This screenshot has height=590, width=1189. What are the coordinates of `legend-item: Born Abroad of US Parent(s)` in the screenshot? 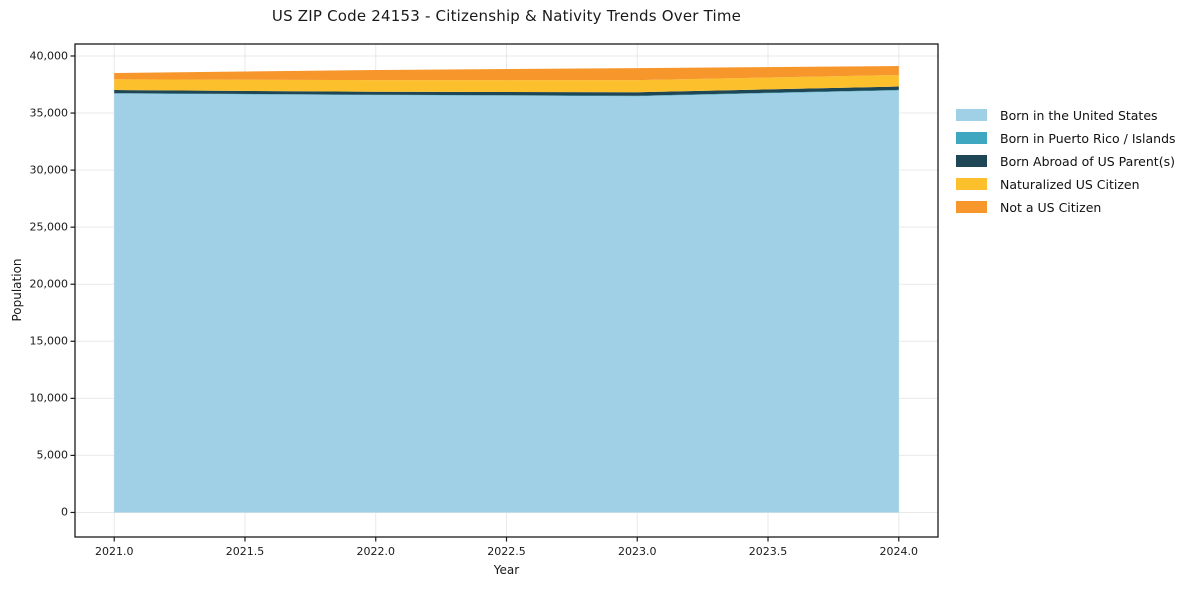 It's located at (1066, 161).